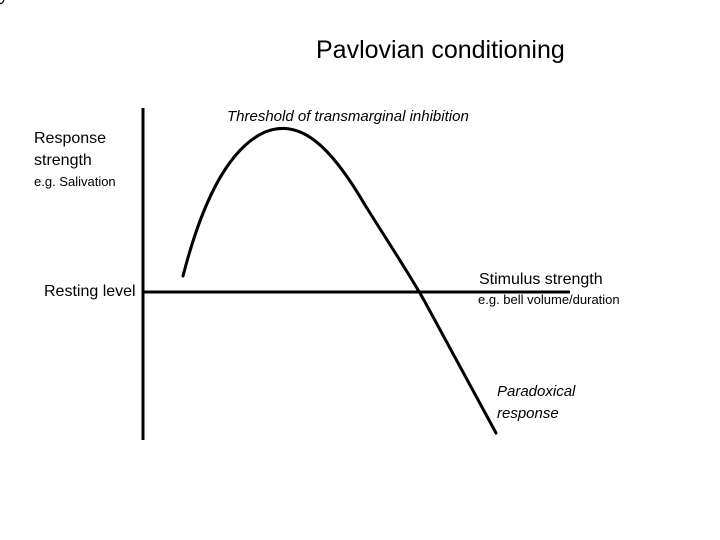 This screenshot has height=540, width=720. What do you see at coordinates (70, 161) in the screenshot?
I see `y-axis-label-line2: strength` at bounding box center [70, 161].